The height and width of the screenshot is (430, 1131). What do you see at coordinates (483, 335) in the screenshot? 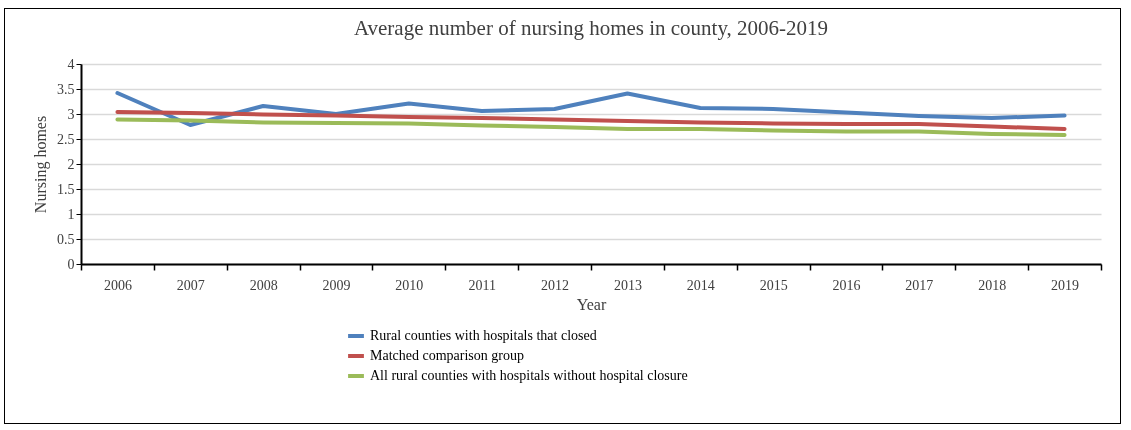
I see `legend-label: Rural counties with hospitals that closed` at bounding box center [483, 335].